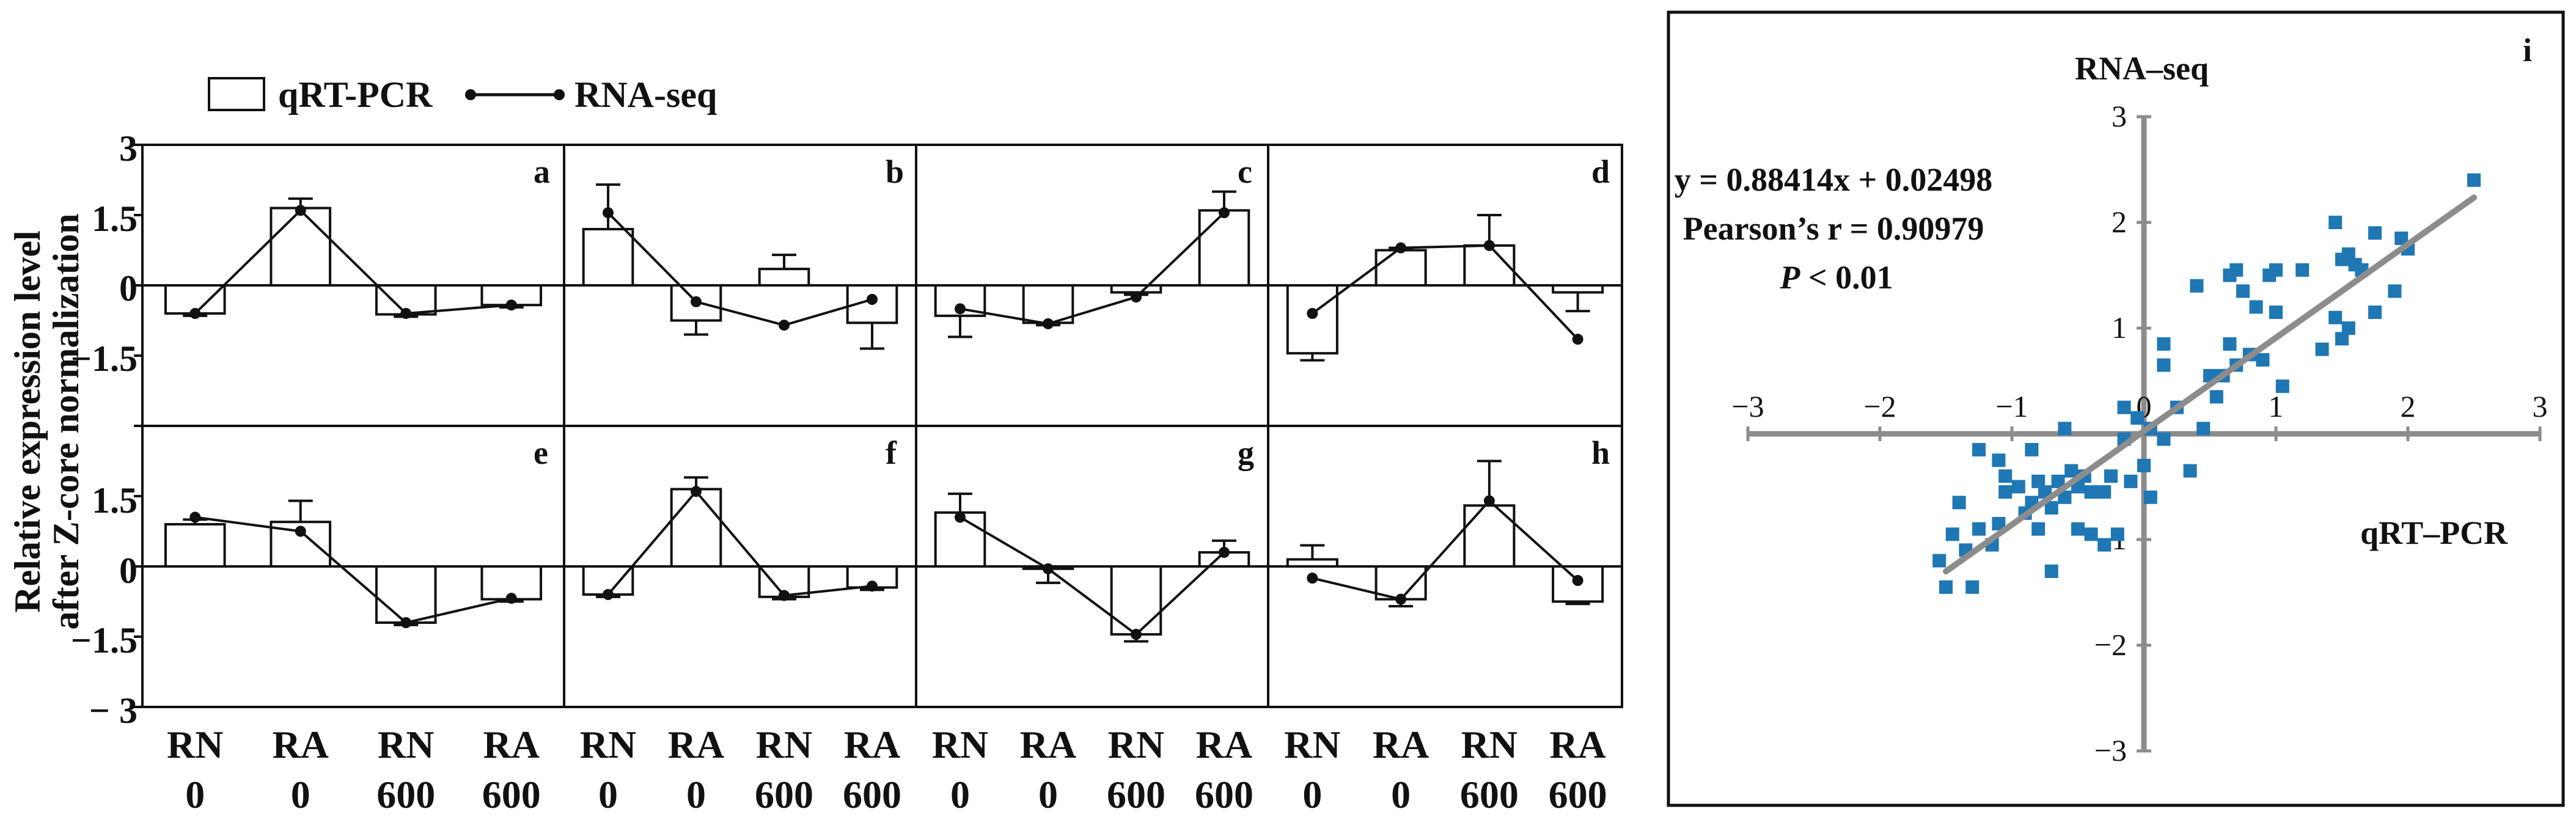 The height and width of the screenshot is (820, 2576). I want to click on y-ticks-bottom-row: 1.5 0 −1.5 − 3, so click(104, 605).